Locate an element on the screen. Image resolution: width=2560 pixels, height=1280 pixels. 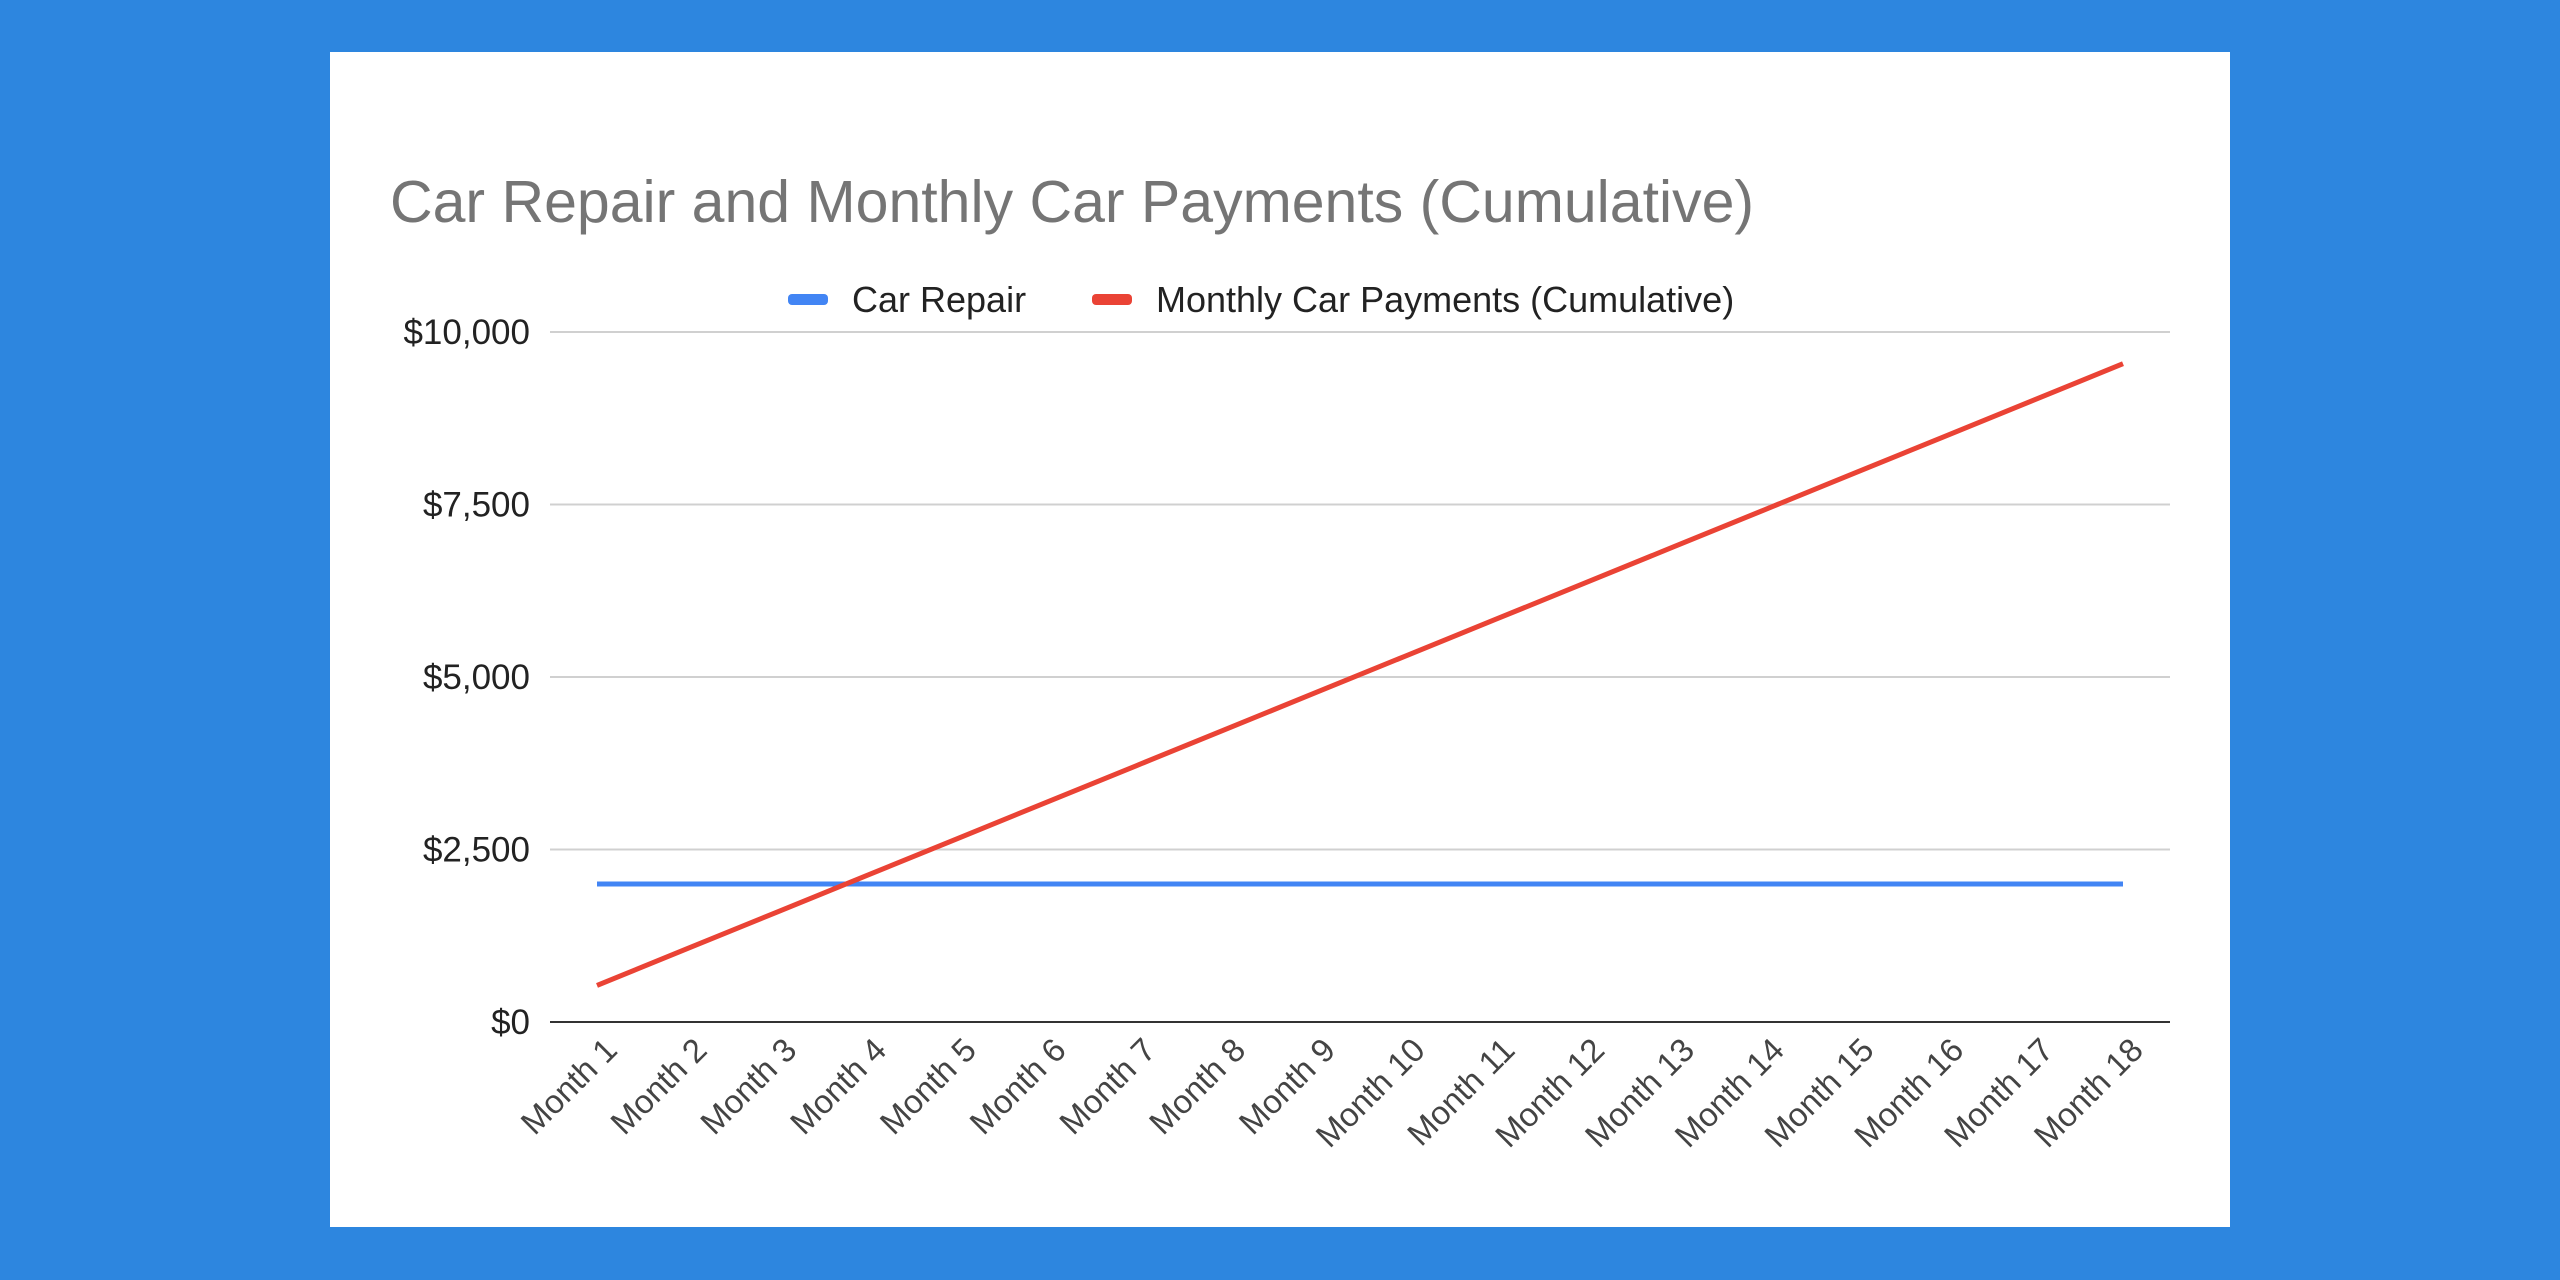
legend-swatch-monthly-car-payments is located at coordinates (1112, 299).